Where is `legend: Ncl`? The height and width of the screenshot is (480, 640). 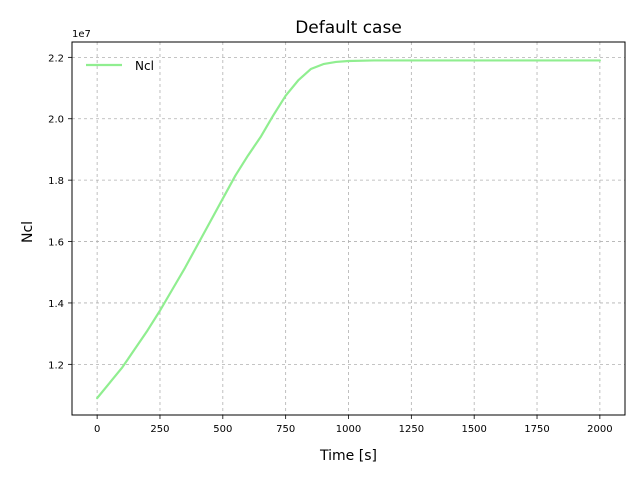 legend: Ncl is located at coordinates (120, 66).